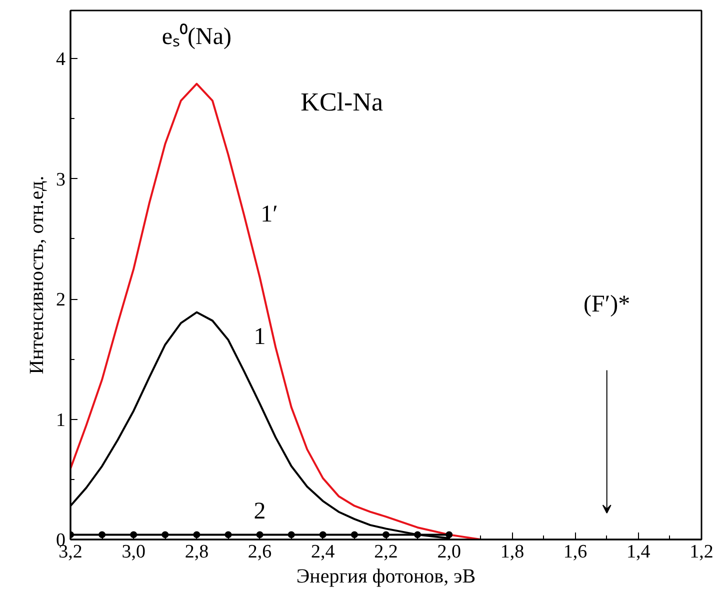  I want to click on y-tick-label: 3, so click(61, 179).